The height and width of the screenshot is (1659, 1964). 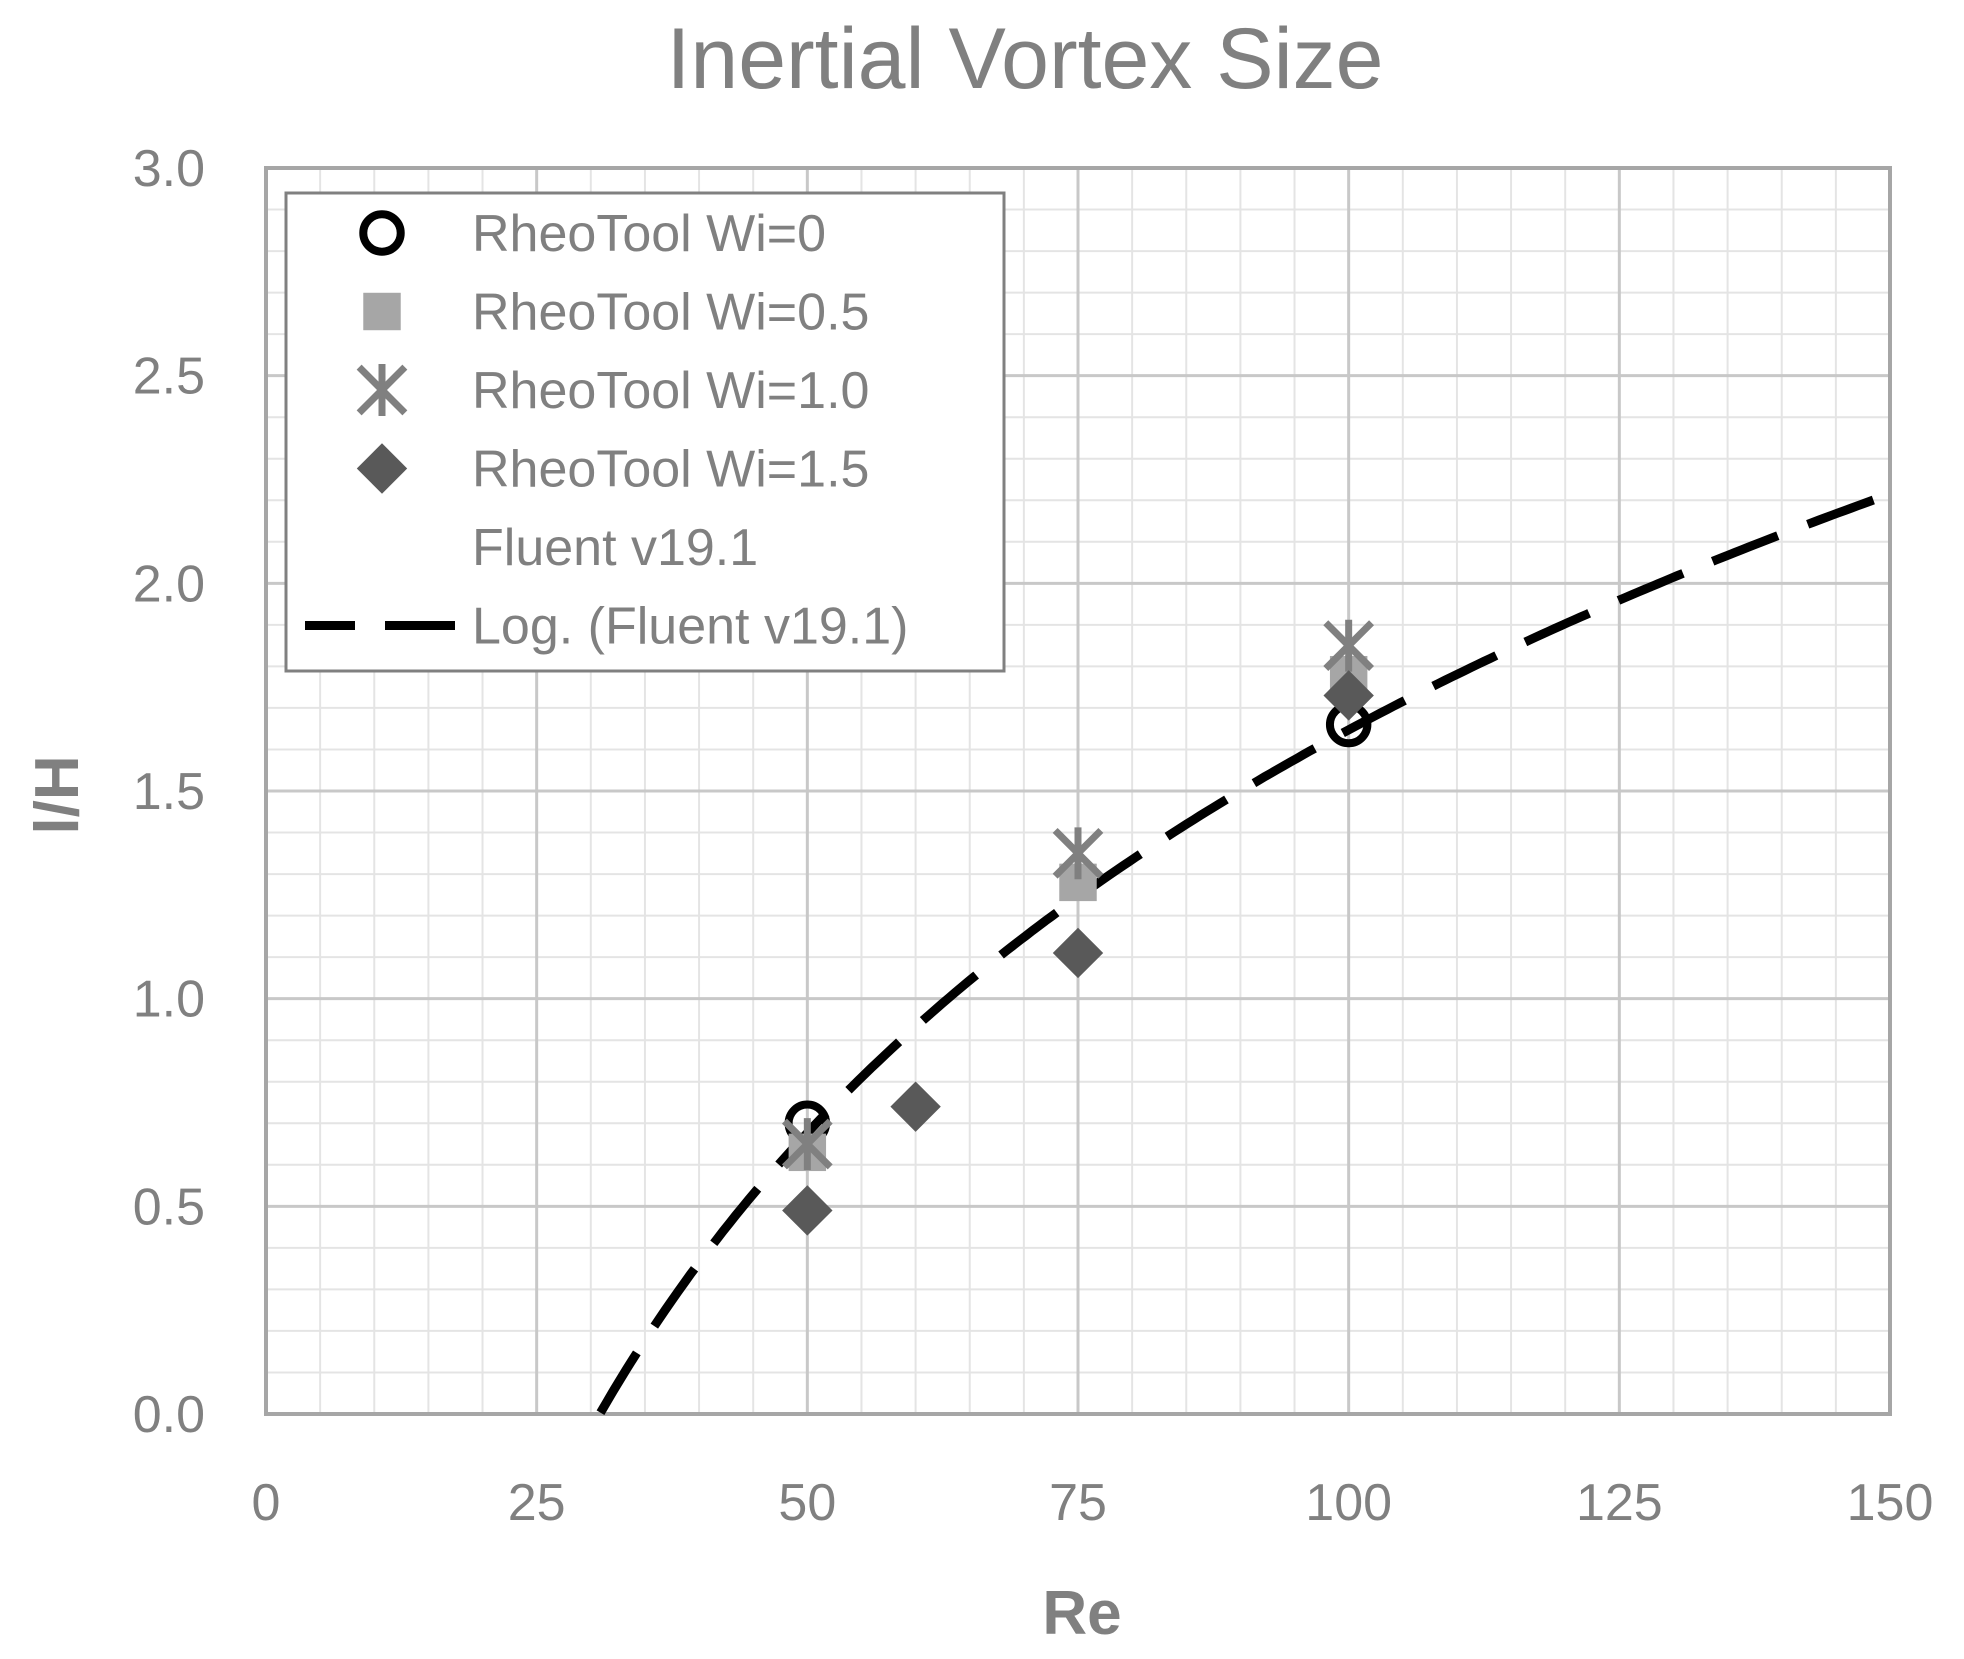 What do you see at coordinates (169, 377) in the screenshot?
I see `y-tick-label: 2.5` at bounding box center [169, 377].